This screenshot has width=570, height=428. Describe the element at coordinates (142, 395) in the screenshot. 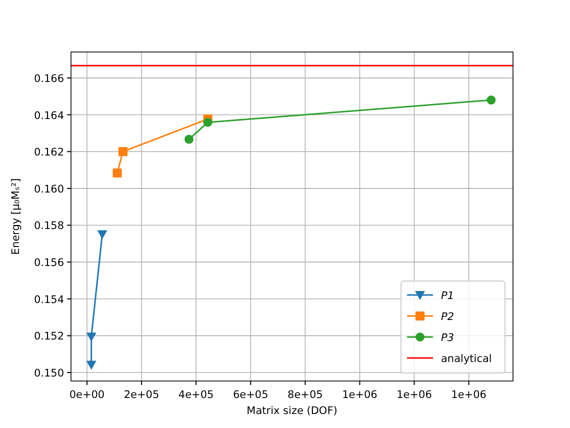

I see `x-tick-label: 2e+05` at that location.